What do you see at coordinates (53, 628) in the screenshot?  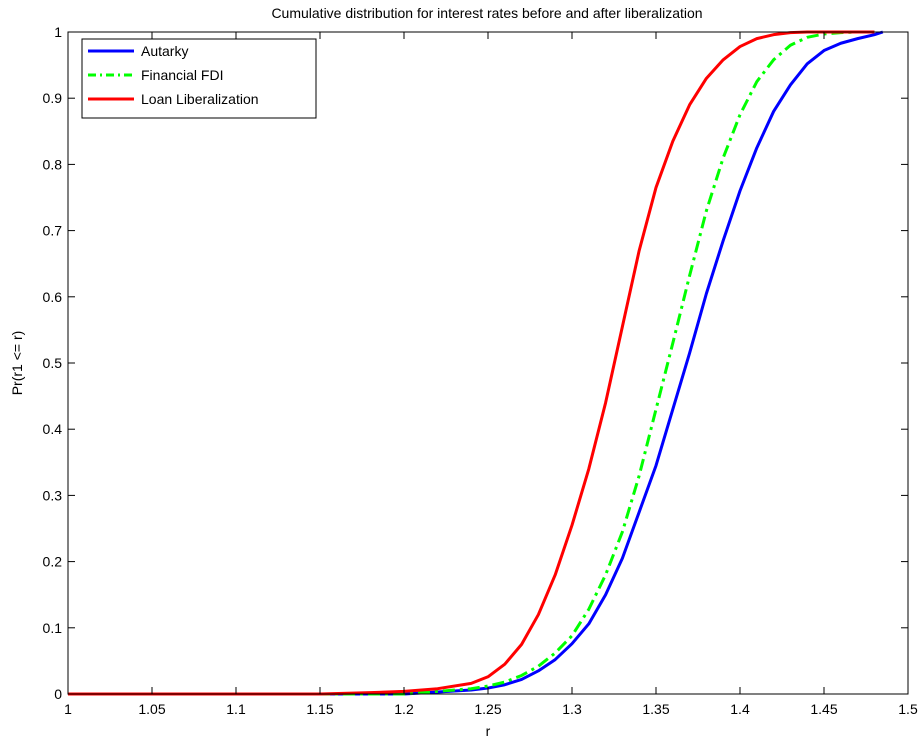 I see `y-tick-label: 0.1` at bounding box center [53, 628].